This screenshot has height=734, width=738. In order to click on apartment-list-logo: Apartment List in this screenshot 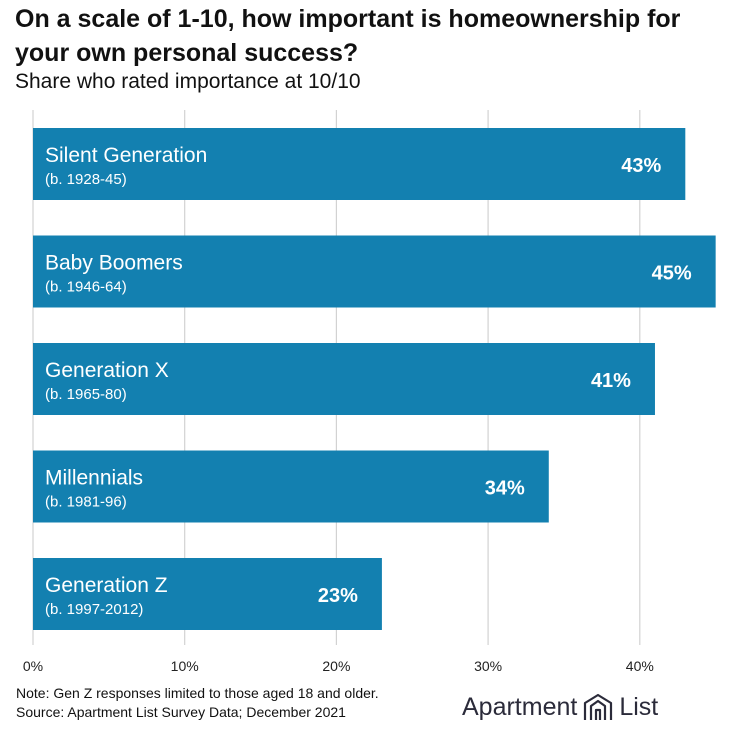, I will do `click(560, 707)`.